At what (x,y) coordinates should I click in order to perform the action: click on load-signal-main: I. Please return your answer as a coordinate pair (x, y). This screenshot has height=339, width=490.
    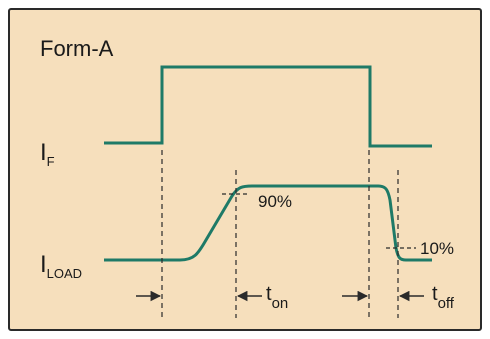
    Looking at the image, I should click on (43, 264).